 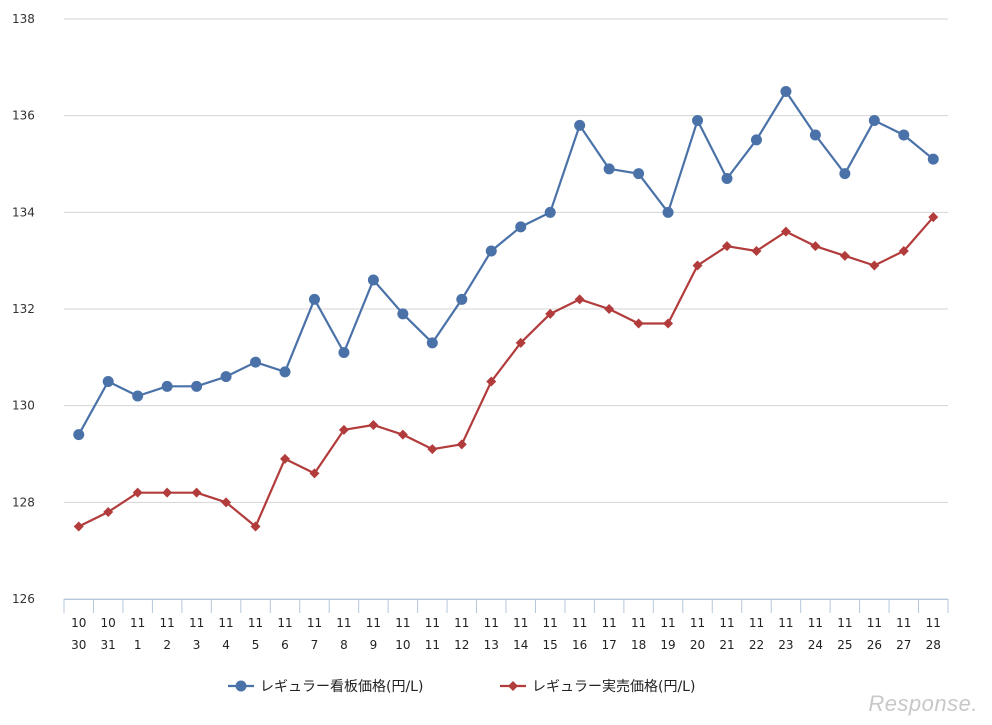 What do you see at coordinates (520, 645) in the screenshot?
I see `x-tick-label-day: 14` at bounding box center [520, 645].